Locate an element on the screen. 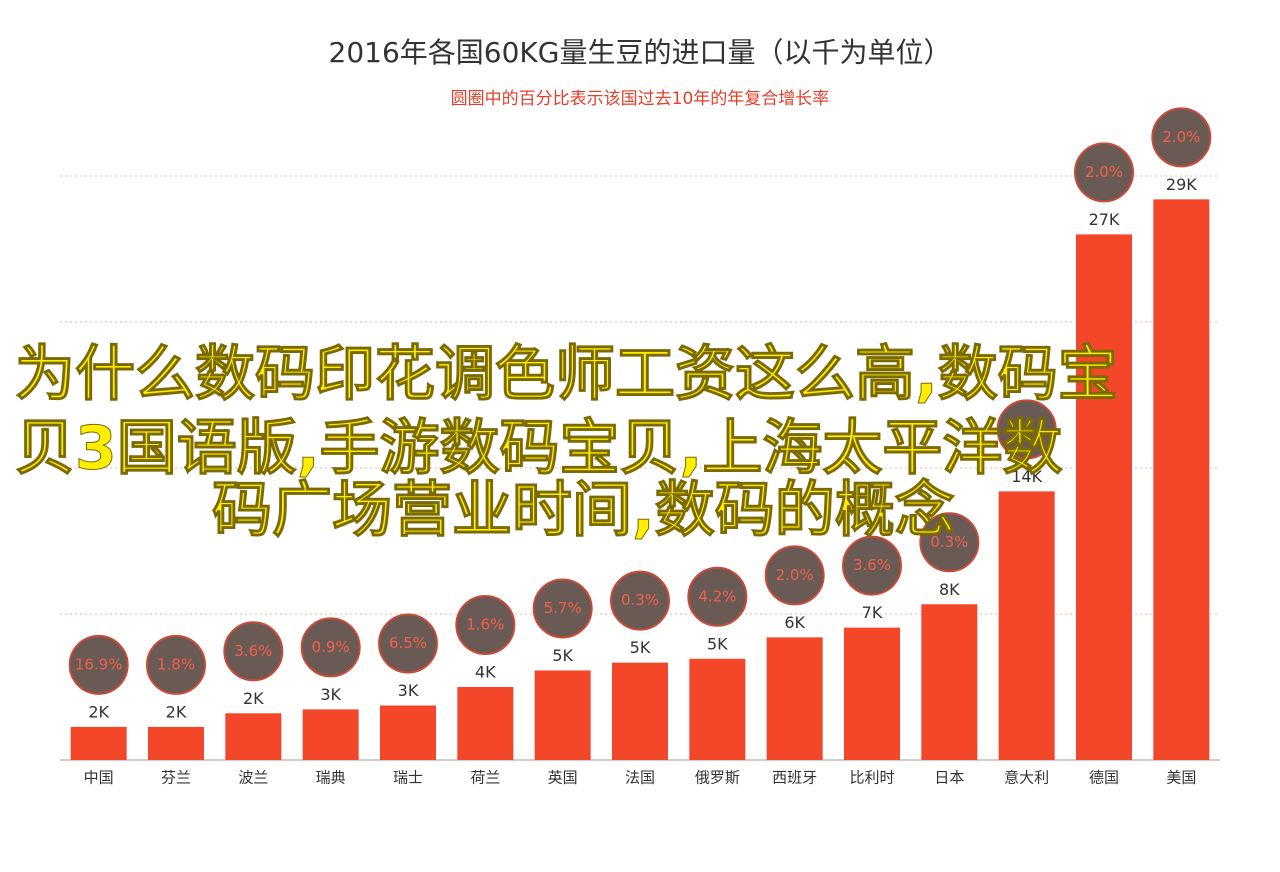 This screenshot has width=1280, height=872. x-tick-label: 意大利 is located at coordinates (1026, 778).